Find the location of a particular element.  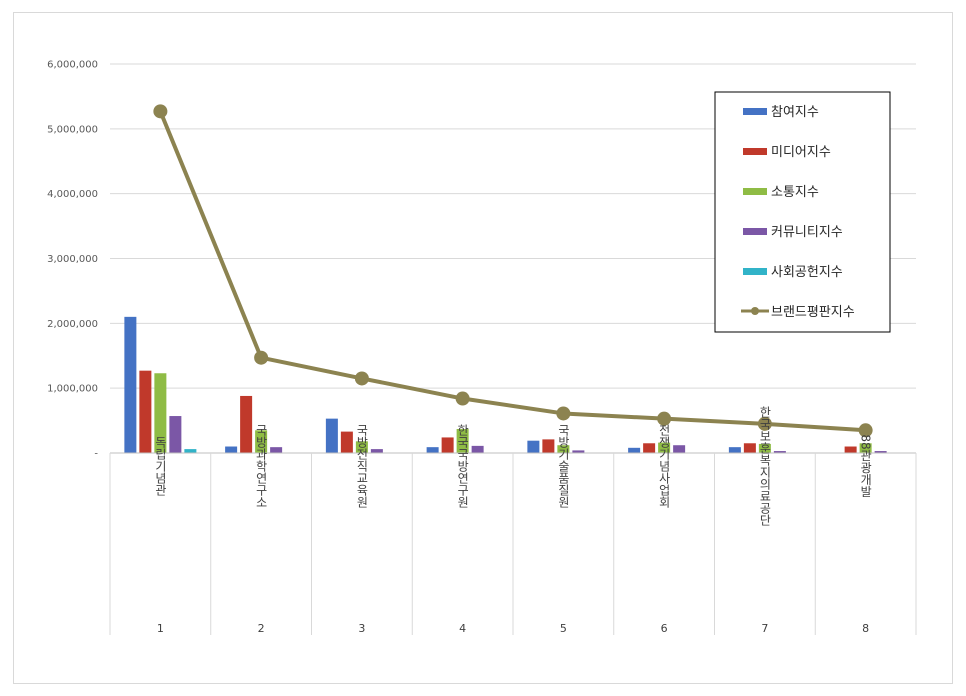

category-label: 국방과학연구소 is located at coordinates (261, 466).